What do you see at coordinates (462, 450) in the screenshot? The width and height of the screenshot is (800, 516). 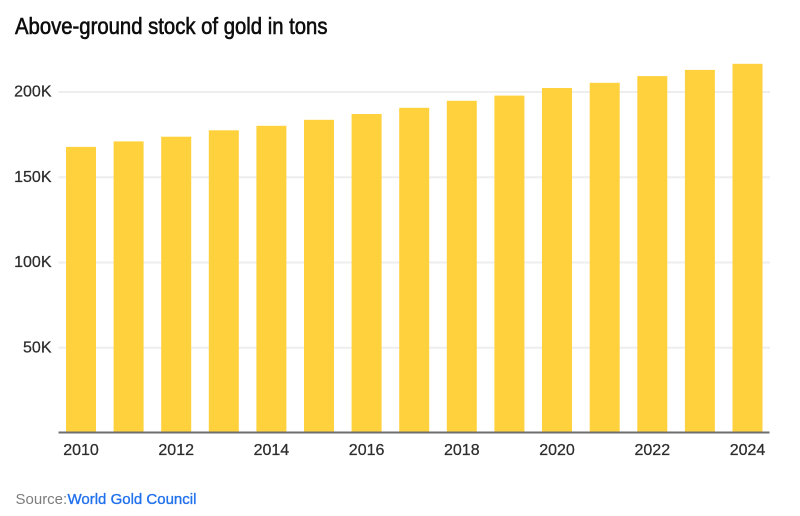 I see `svg-text: 2018` at bounding box center [462, 450].